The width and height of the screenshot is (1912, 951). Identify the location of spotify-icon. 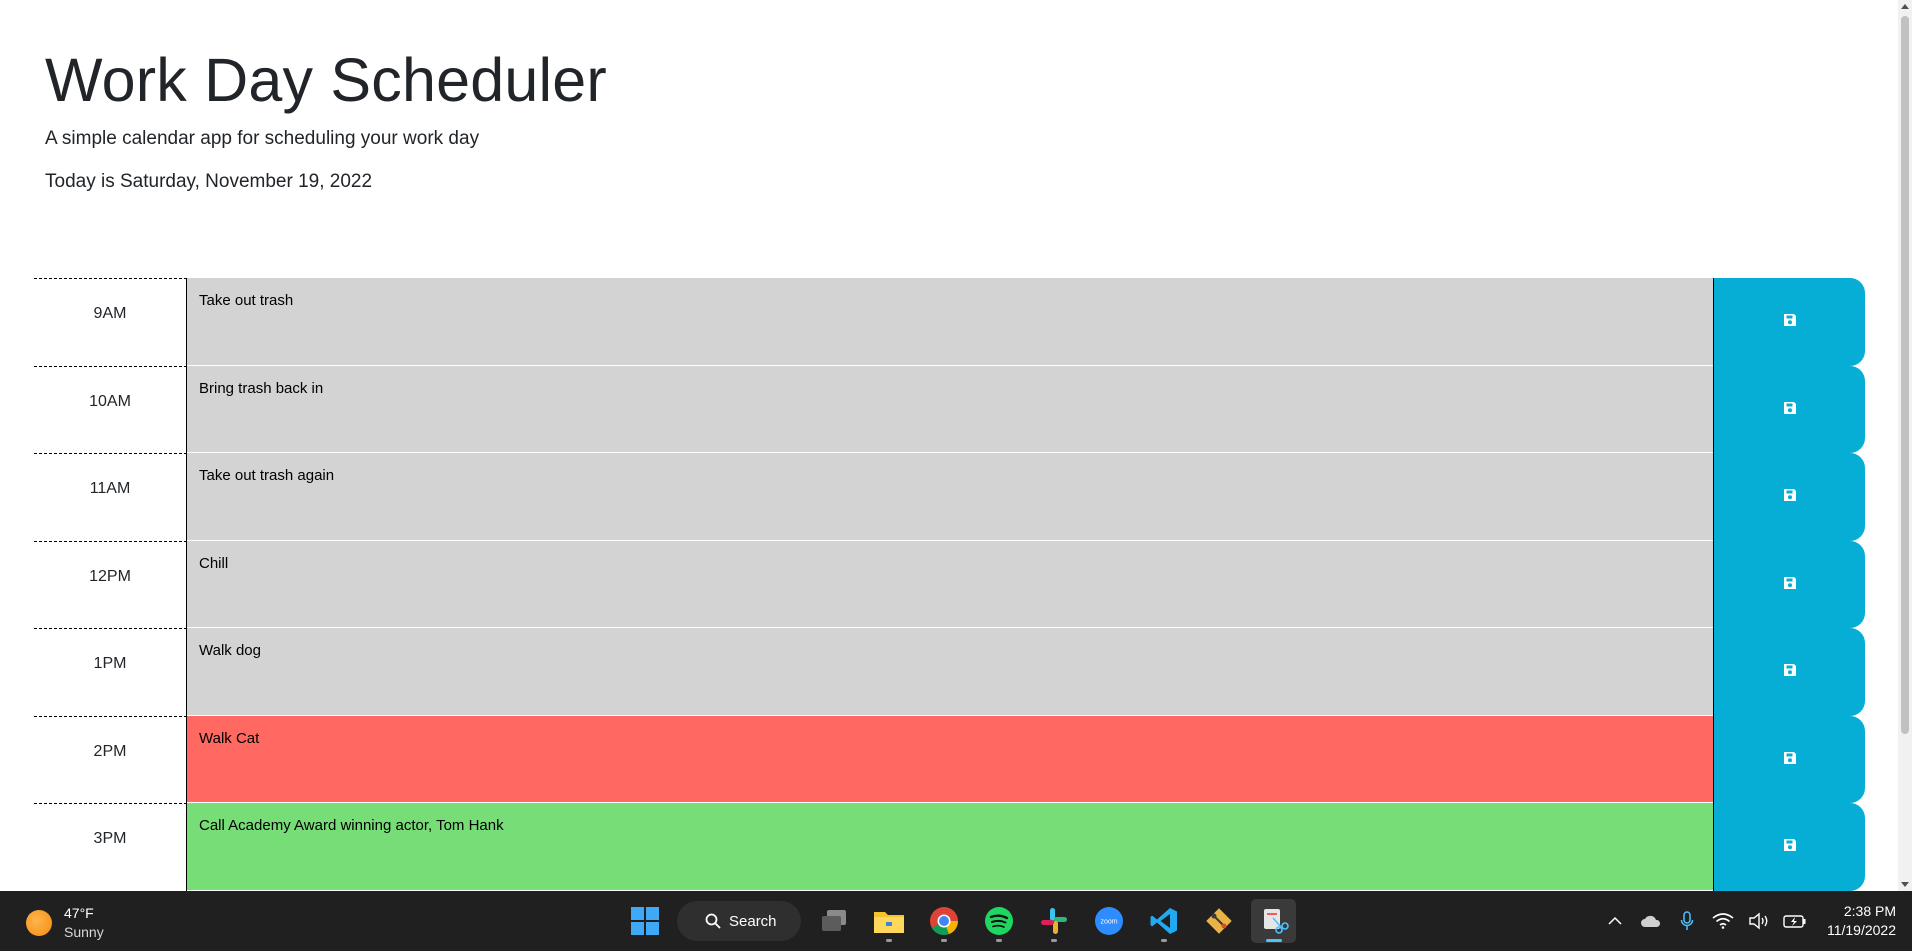
(998, 921).